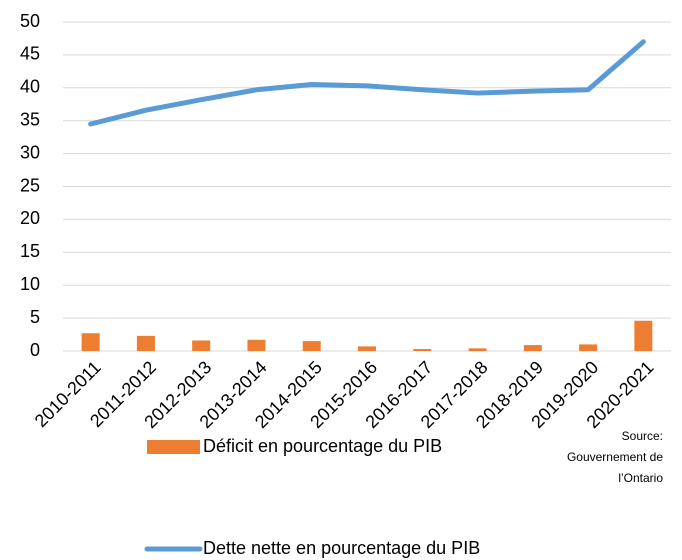  Describe the element at coordinates (30, 87) in the screenshot. I see `y-tick-label: 40` at that location.